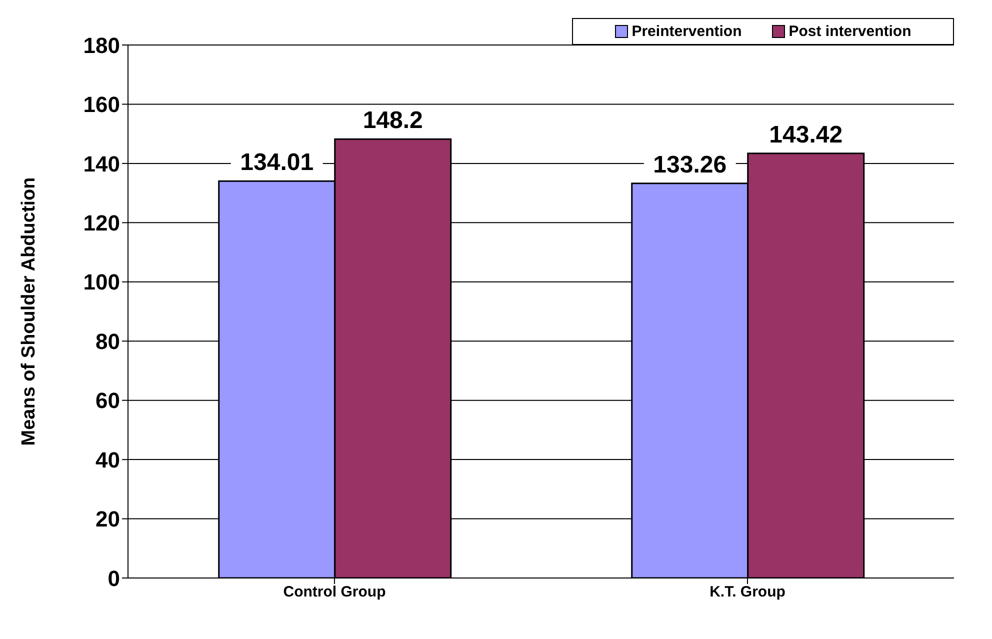  What do you see at coordinates (101, 163) in the screenshot?
I see `y-tick-label: 140` at bounding box center [101, 163].